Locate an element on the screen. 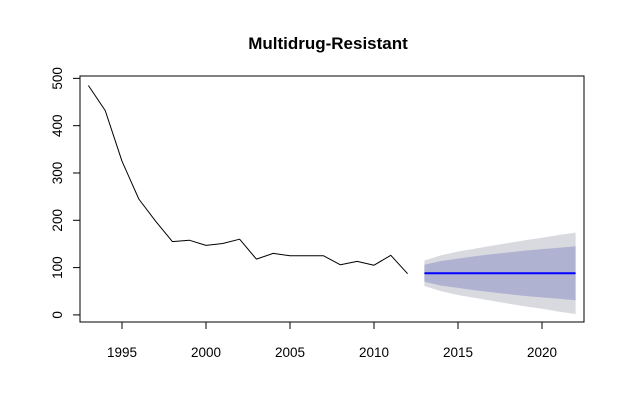  y-tick-label-300: 300 is located at coordinates (57, 173).